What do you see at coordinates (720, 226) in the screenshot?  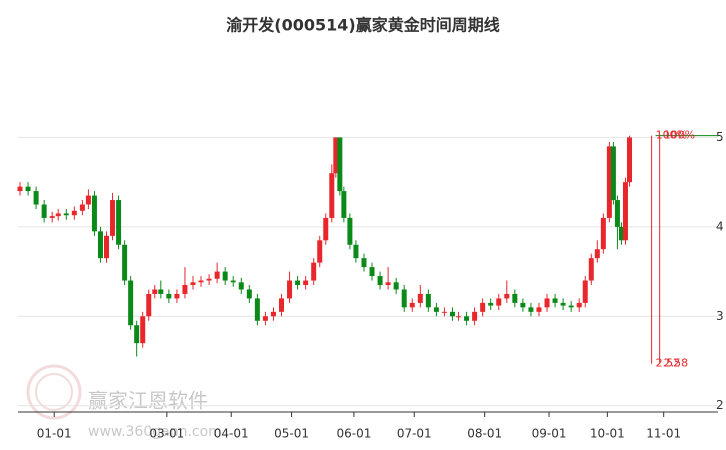 I see `y-tick-label: 4` at bounding box center [720, 226].